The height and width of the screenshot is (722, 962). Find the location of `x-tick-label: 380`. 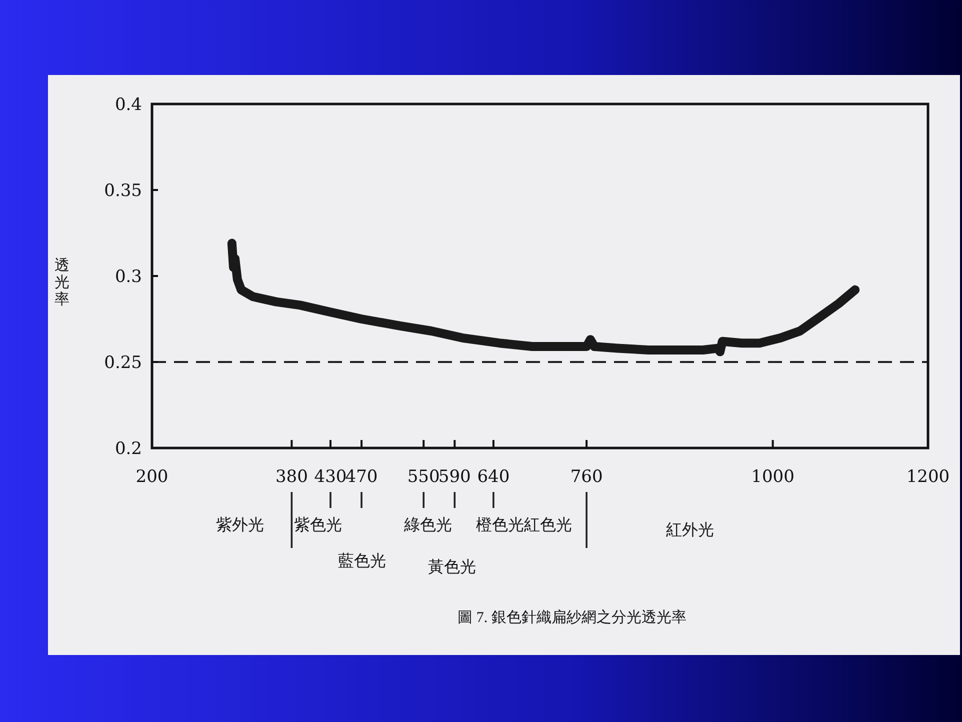

x-tick-label: 380 is located at coordinates (291, 477).